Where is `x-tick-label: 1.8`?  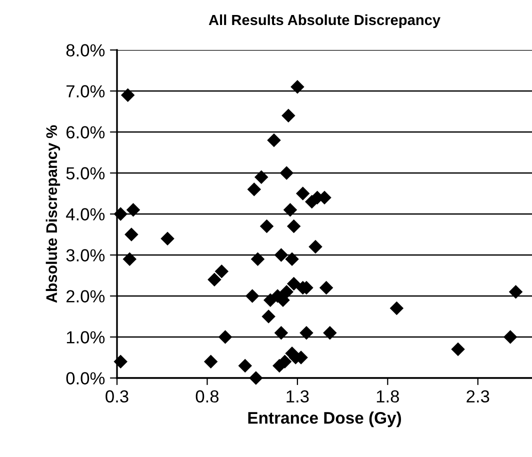
x-tick-label: 1.8 is located at coordinates (387, 396).